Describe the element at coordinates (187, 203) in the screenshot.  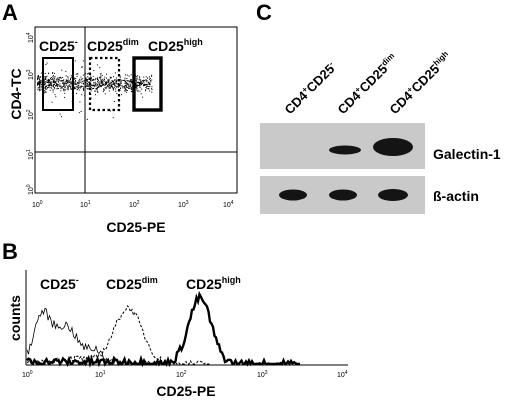
I see `panel-a-x-tick-3-exp: 3` at that location.